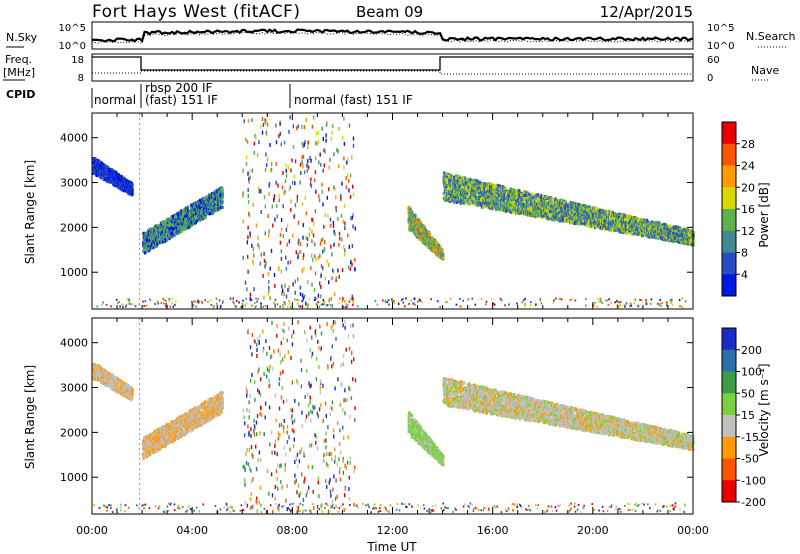  I want to click on freq-tick-top: 18, so click(77, 60).